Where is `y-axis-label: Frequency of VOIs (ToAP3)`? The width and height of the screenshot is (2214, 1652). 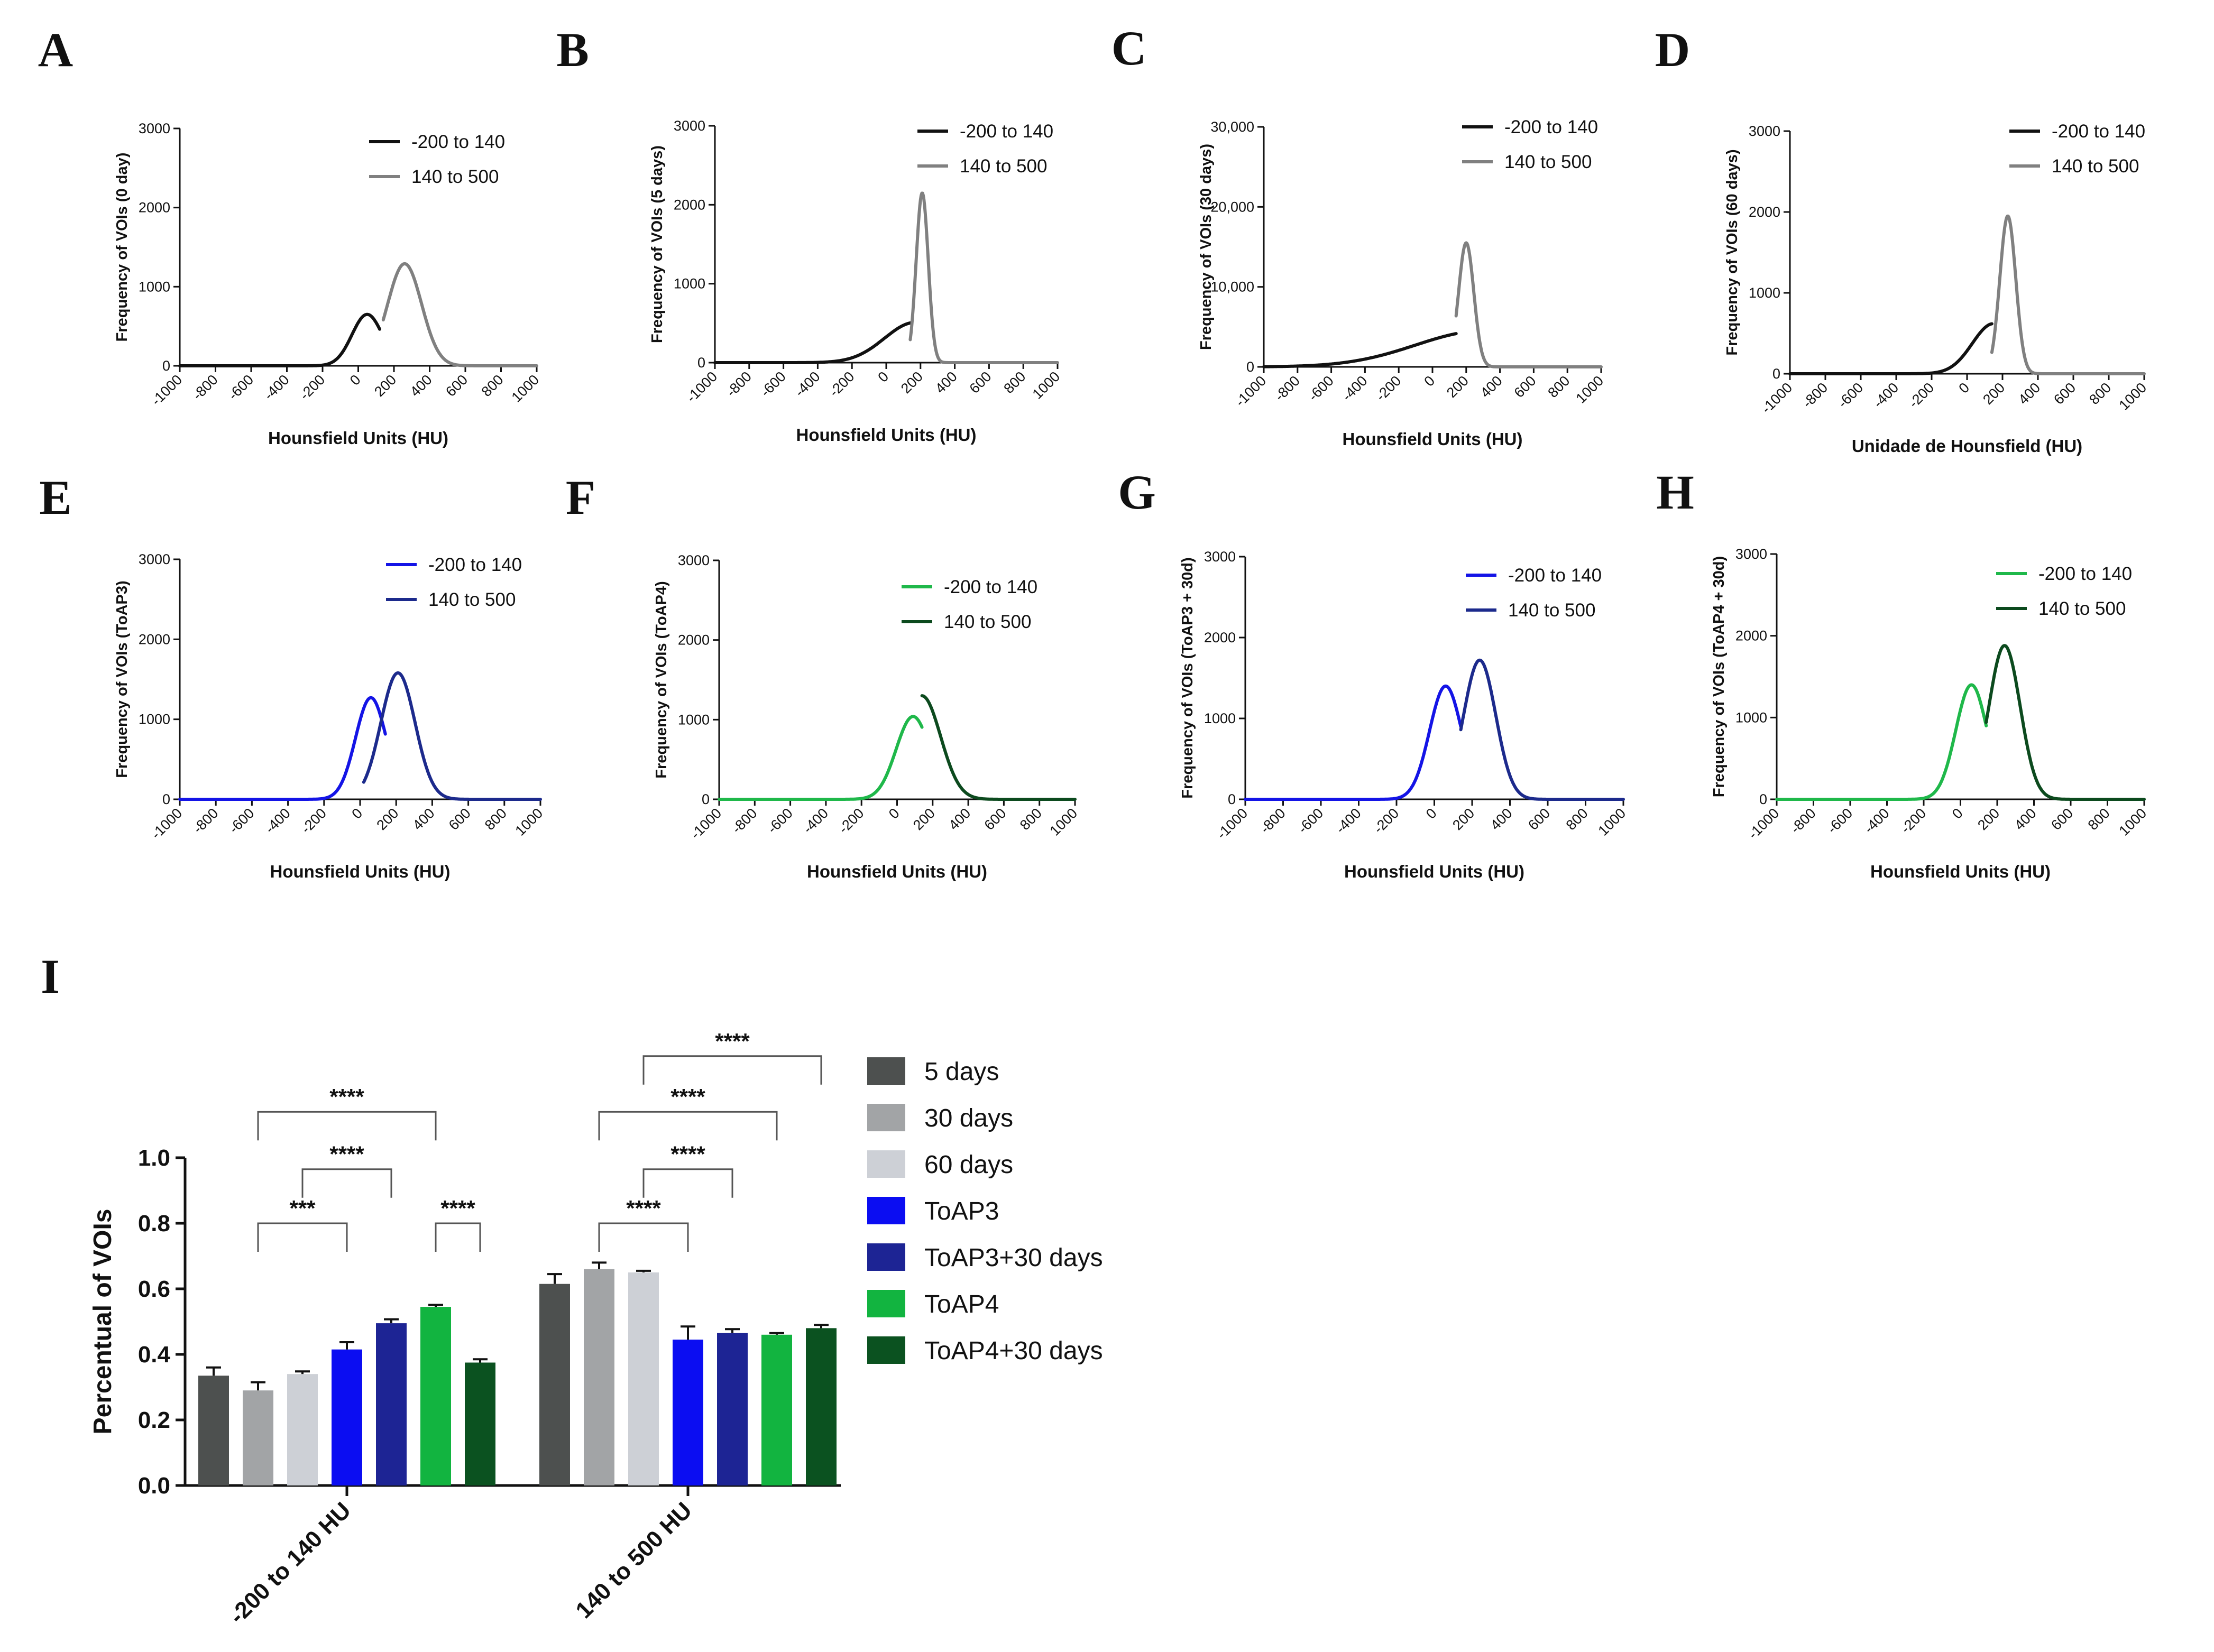 y-axis-label: Frequency of VOIs (ToAP3) is located at coordinates (122, 679).